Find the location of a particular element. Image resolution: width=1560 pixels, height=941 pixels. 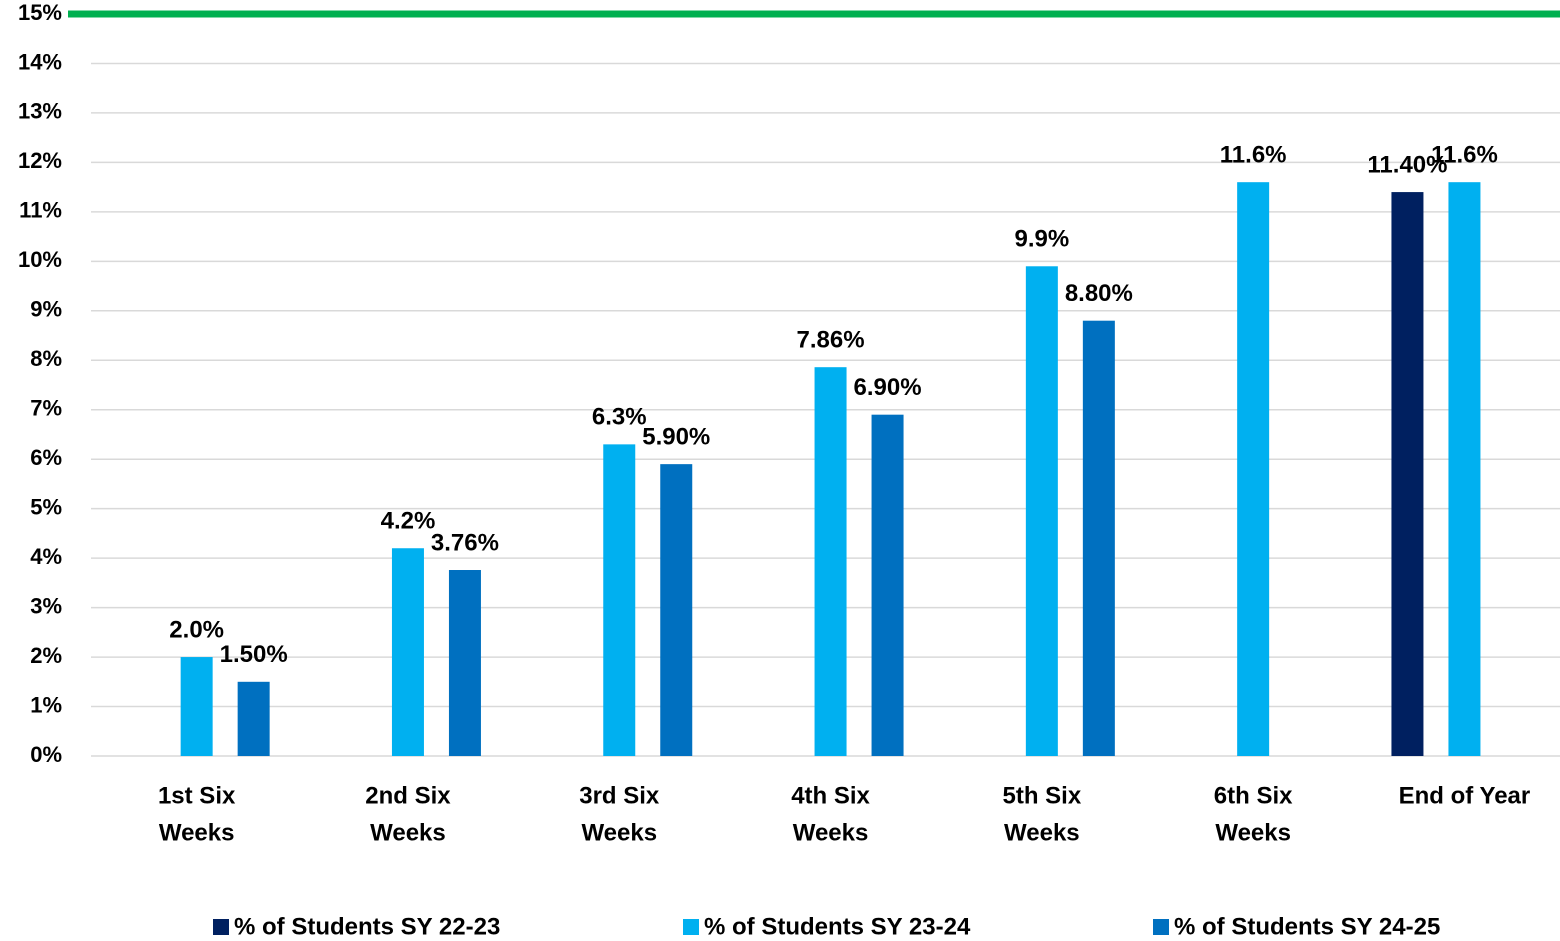

value-label: 7.86% is located at coordinates (831, 340).